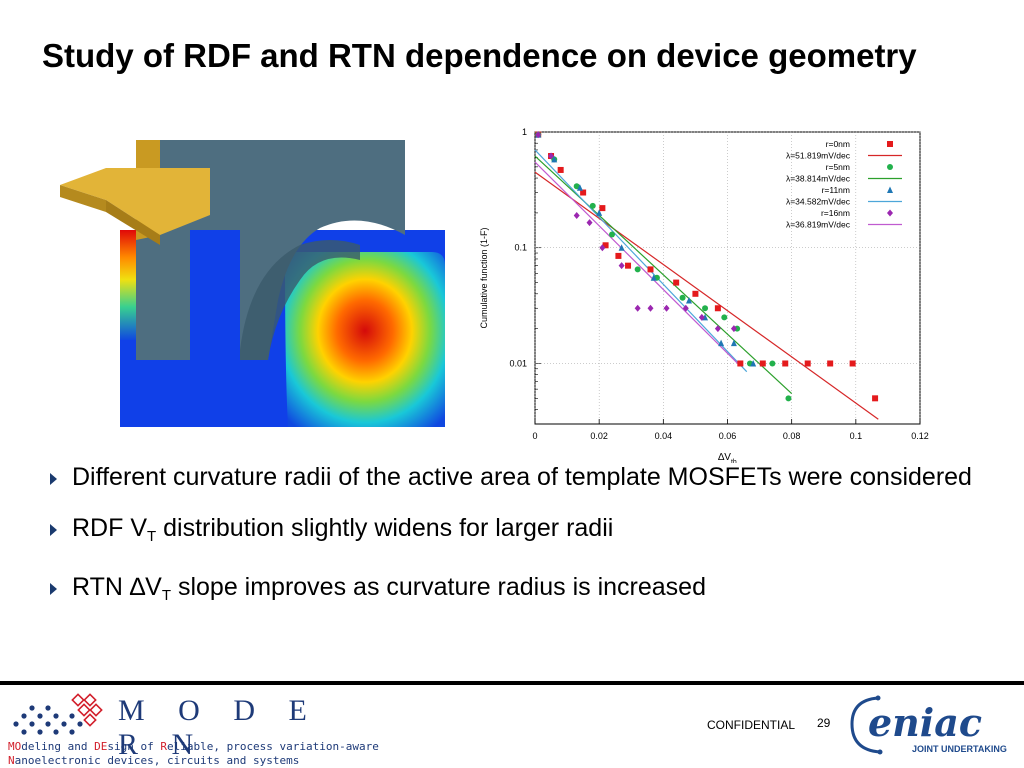 The image size is (1024, 768). I want to click on x-tick-label: 0, so click(534, 436).